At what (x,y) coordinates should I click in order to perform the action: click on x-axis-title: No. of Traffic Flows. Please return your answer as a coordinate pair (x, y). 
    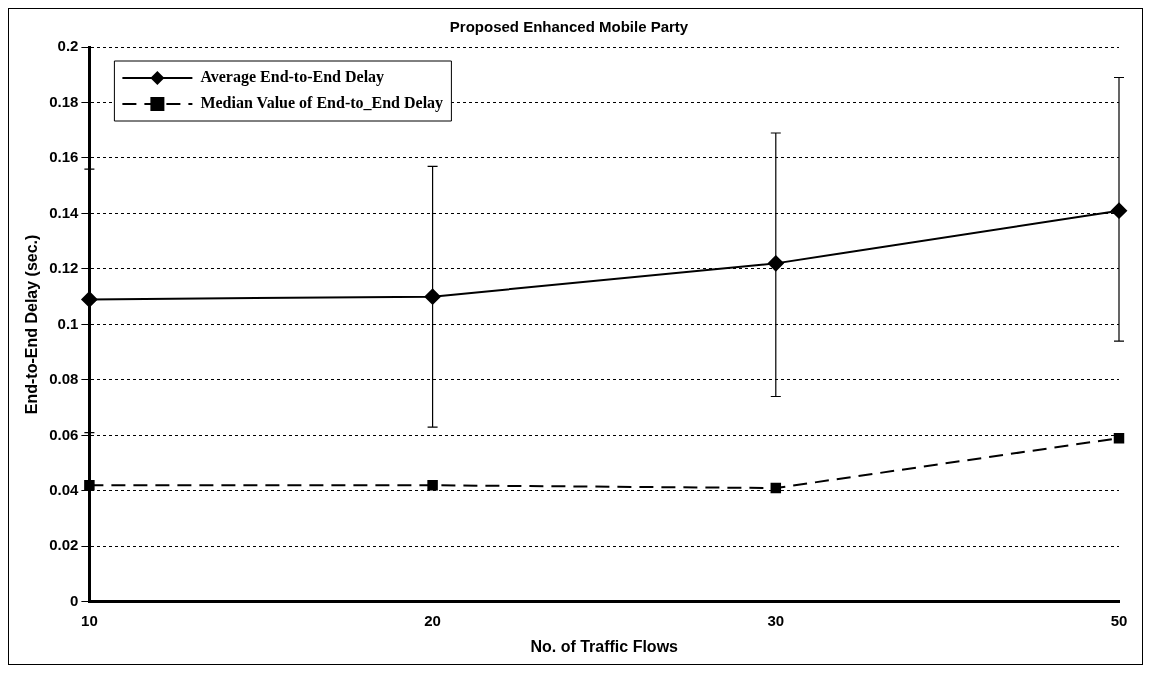
    Looking at the image, I should click on (604, 646).